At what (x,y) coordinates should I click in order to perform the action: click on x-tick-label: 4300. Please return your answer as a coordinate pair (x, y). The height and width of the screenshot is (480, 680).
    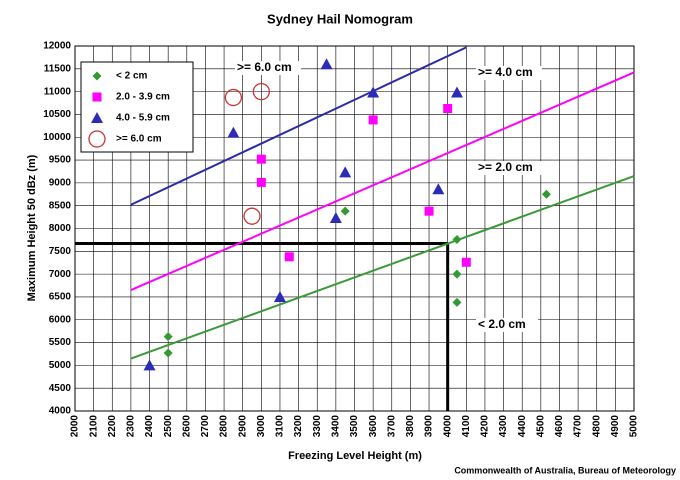
    Looking at the image, I should click on (503, 426).